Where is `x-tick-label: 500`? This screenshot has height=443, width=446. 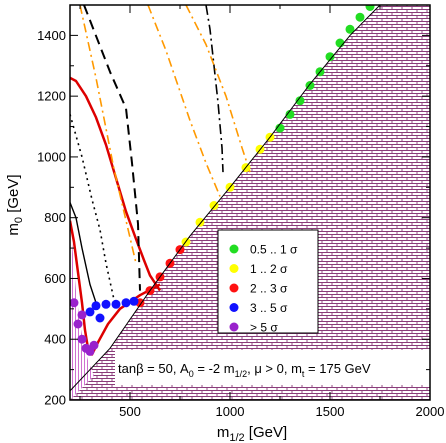 x-tick-label: 500 is located at coordinates (130, 411).